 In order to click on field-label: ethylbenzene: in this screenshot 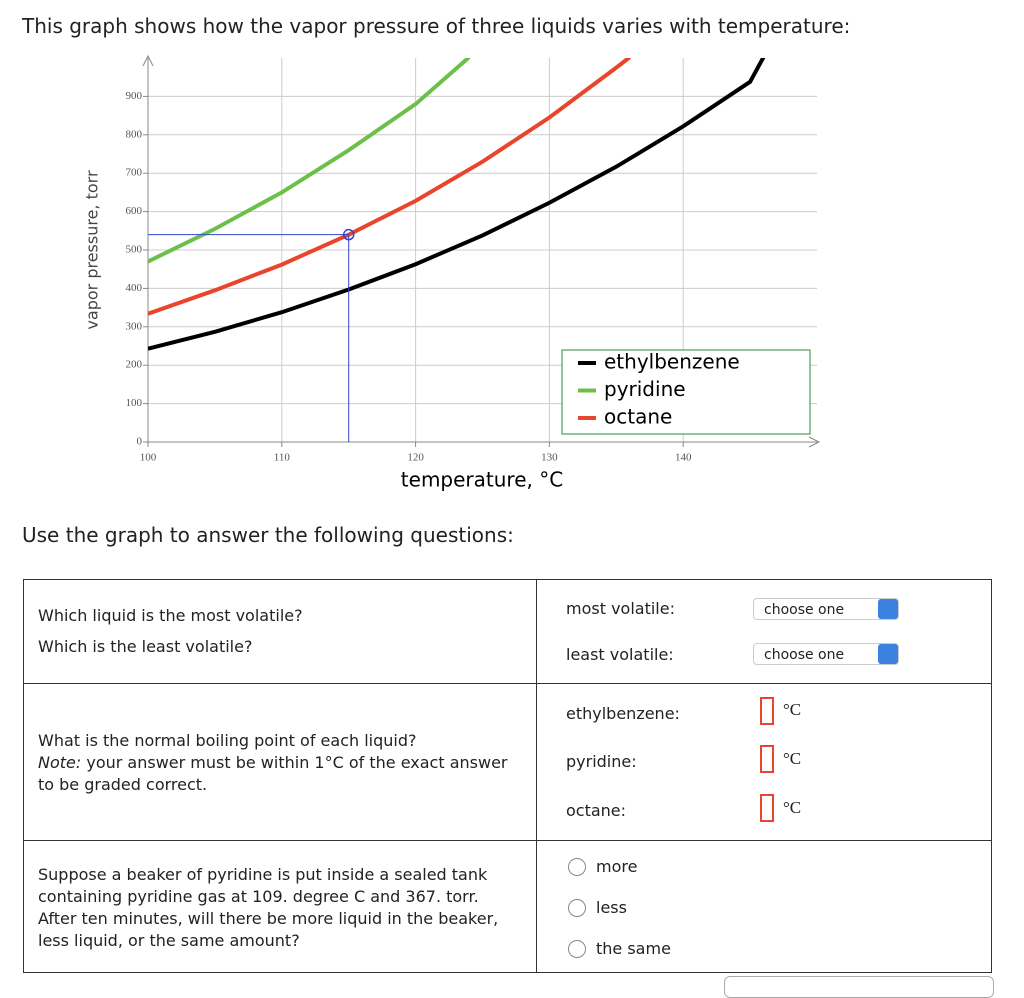, I will do `click(623, 713)`.